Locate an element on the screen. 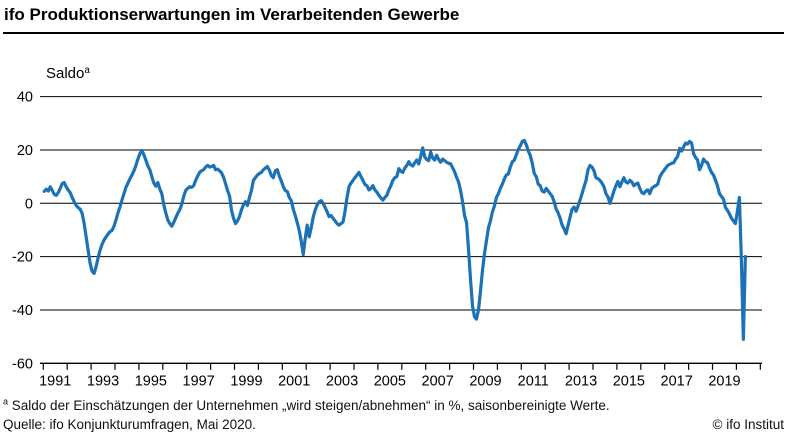 The image size is (787, 443). y-tick-labels: 40 20 0 -20 -40 -60 is located at coordinates (22, 231).